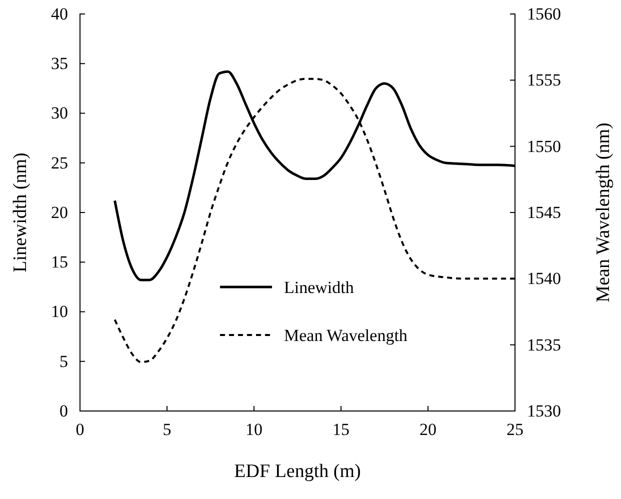 Image resolution: width=621 pixels, height=499 pixels. Describe the element at coordinates (254, 430) in the screenshot. I see `x-tick-label: 10` at that location.